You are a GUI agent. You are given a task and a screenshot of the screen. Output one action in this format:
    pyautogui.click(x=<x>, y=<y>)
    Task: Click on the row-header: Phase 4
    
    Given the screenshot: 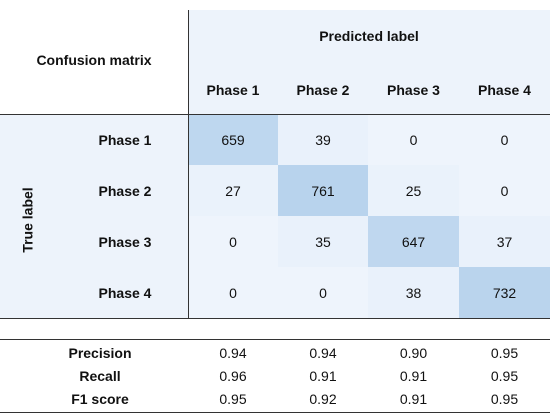 What is the action you would take?
    pyautogui.click(x=125, y=292)
    